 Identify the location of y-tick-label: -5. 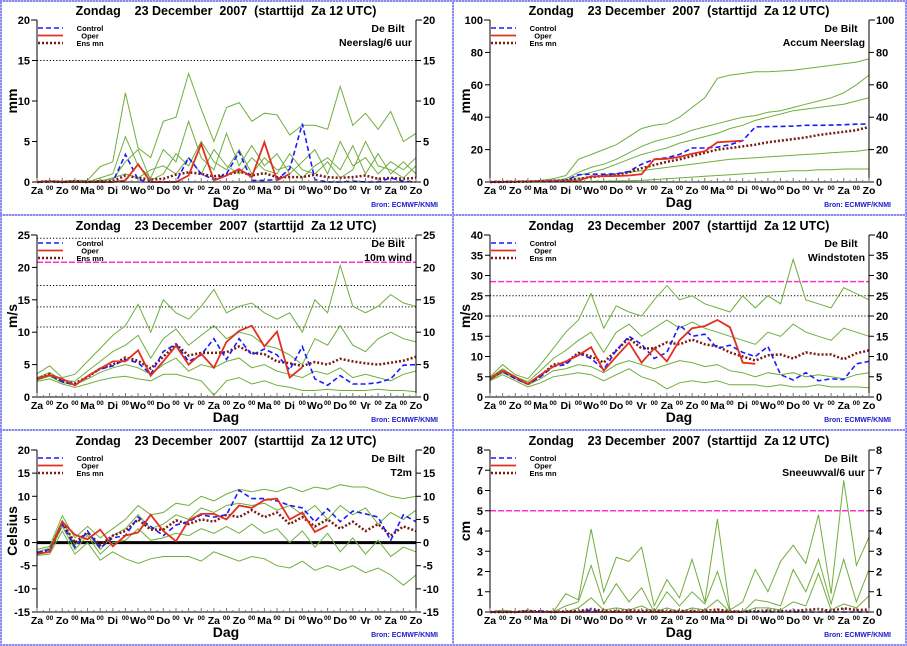
(25, 567).